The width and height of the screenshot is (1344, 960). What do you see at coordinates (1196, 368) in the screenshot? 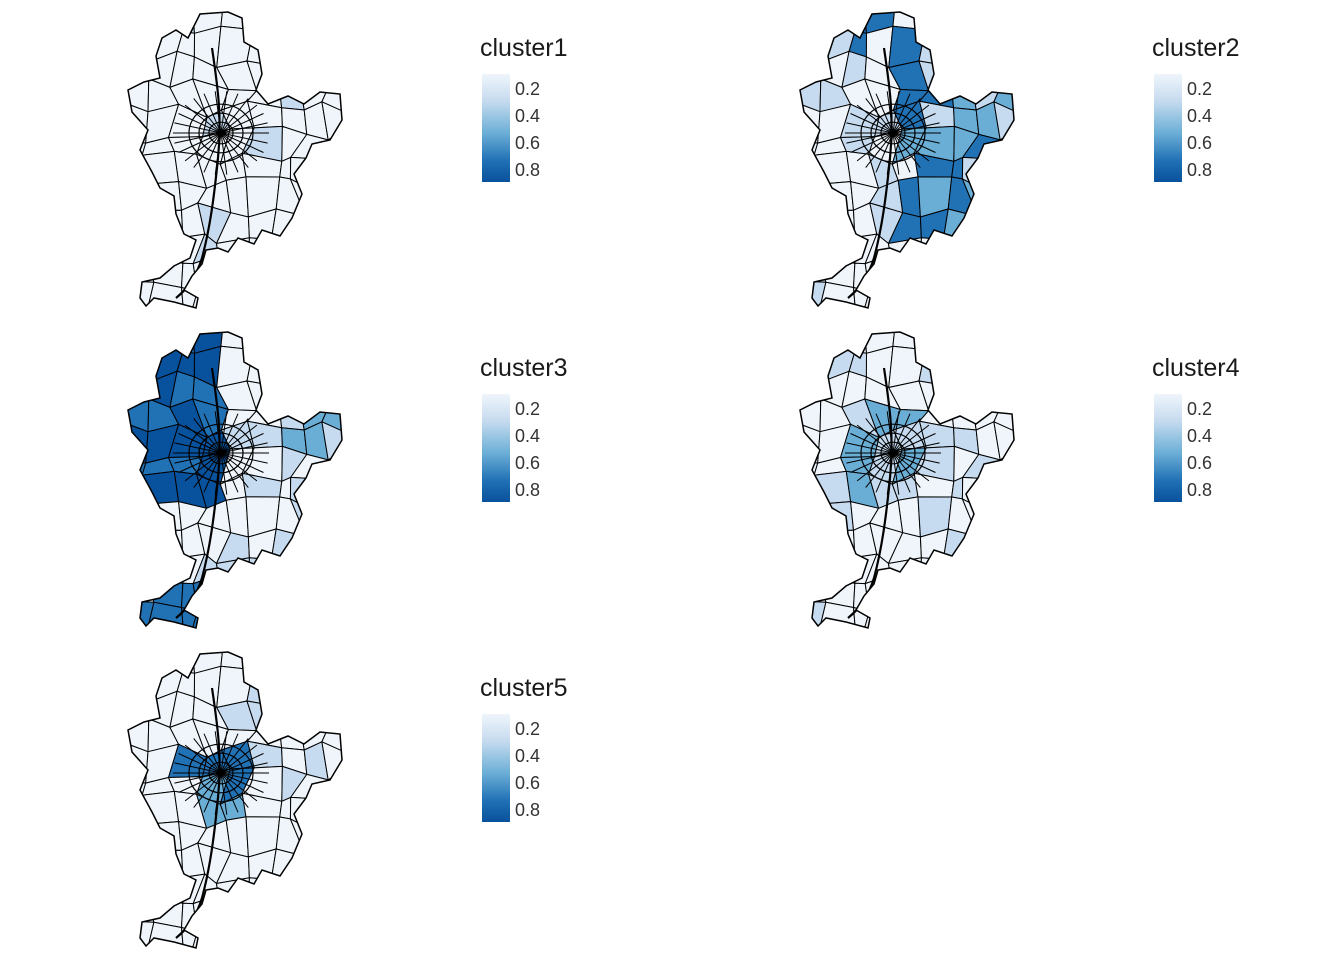
I see `legend-title: cluster4` at bounding box center [1196, 368].